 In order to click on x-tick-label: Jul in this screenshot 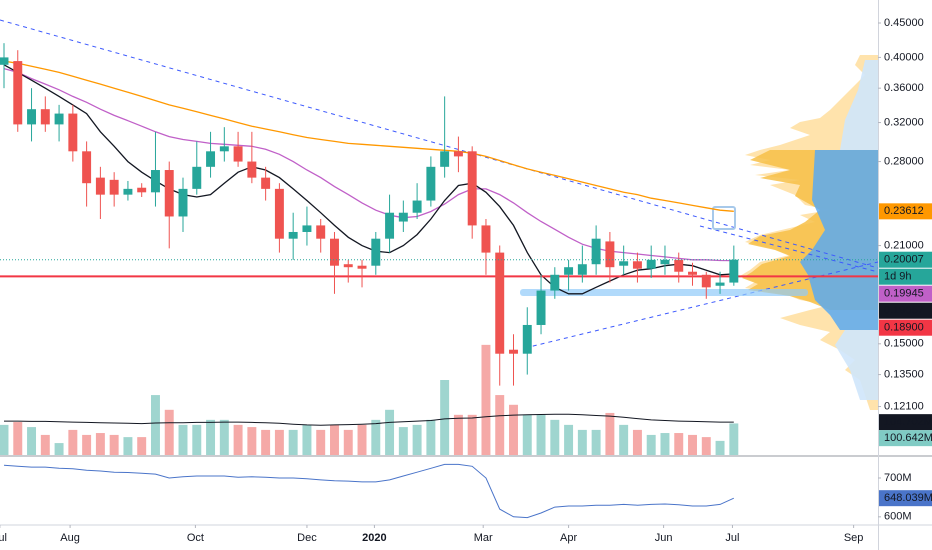, I will do `click(732, 538)`.